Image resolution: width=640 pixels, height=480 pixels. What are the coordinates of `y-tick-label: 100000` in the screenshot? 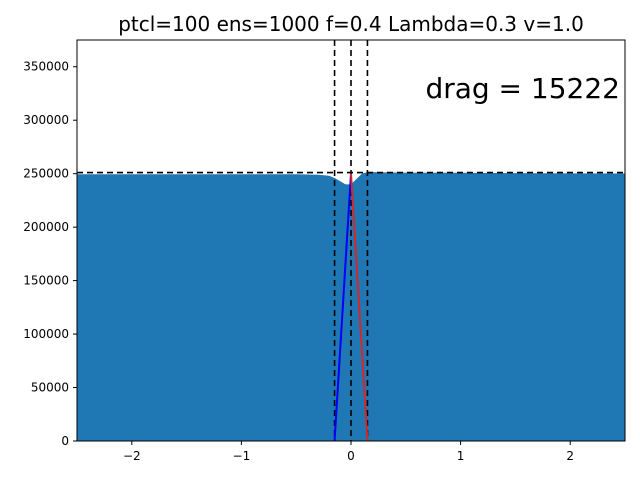 It's located at (46, 334).